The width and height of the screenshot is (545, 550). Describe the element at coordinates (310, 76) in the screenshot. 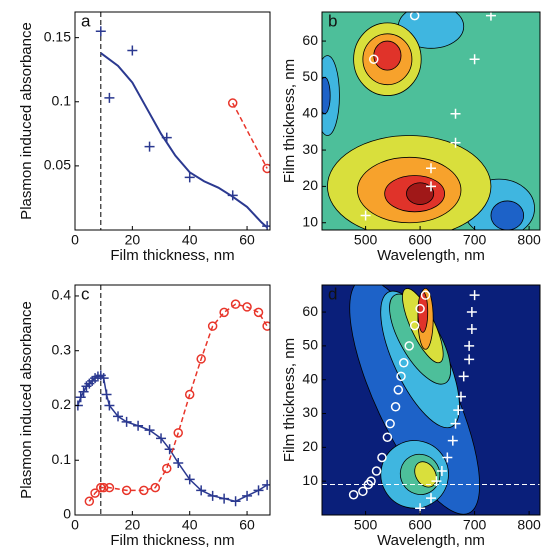

I see `y-tick-label: 50` at that location.